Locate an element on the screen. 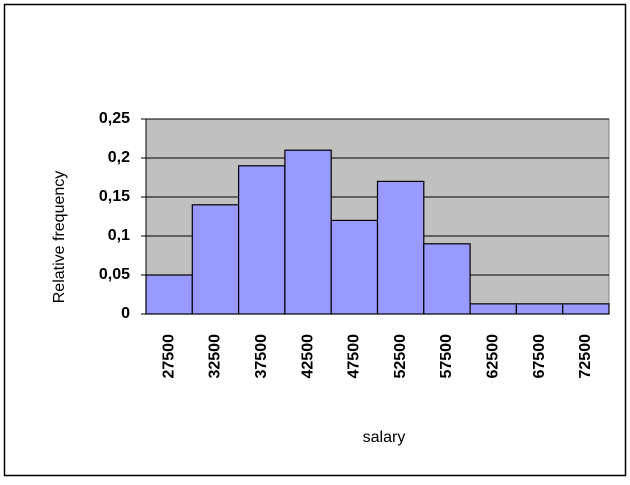 This screenshot has width=630, height=485. y-tick-label: 0,2 is located at coordinates (119, 157).